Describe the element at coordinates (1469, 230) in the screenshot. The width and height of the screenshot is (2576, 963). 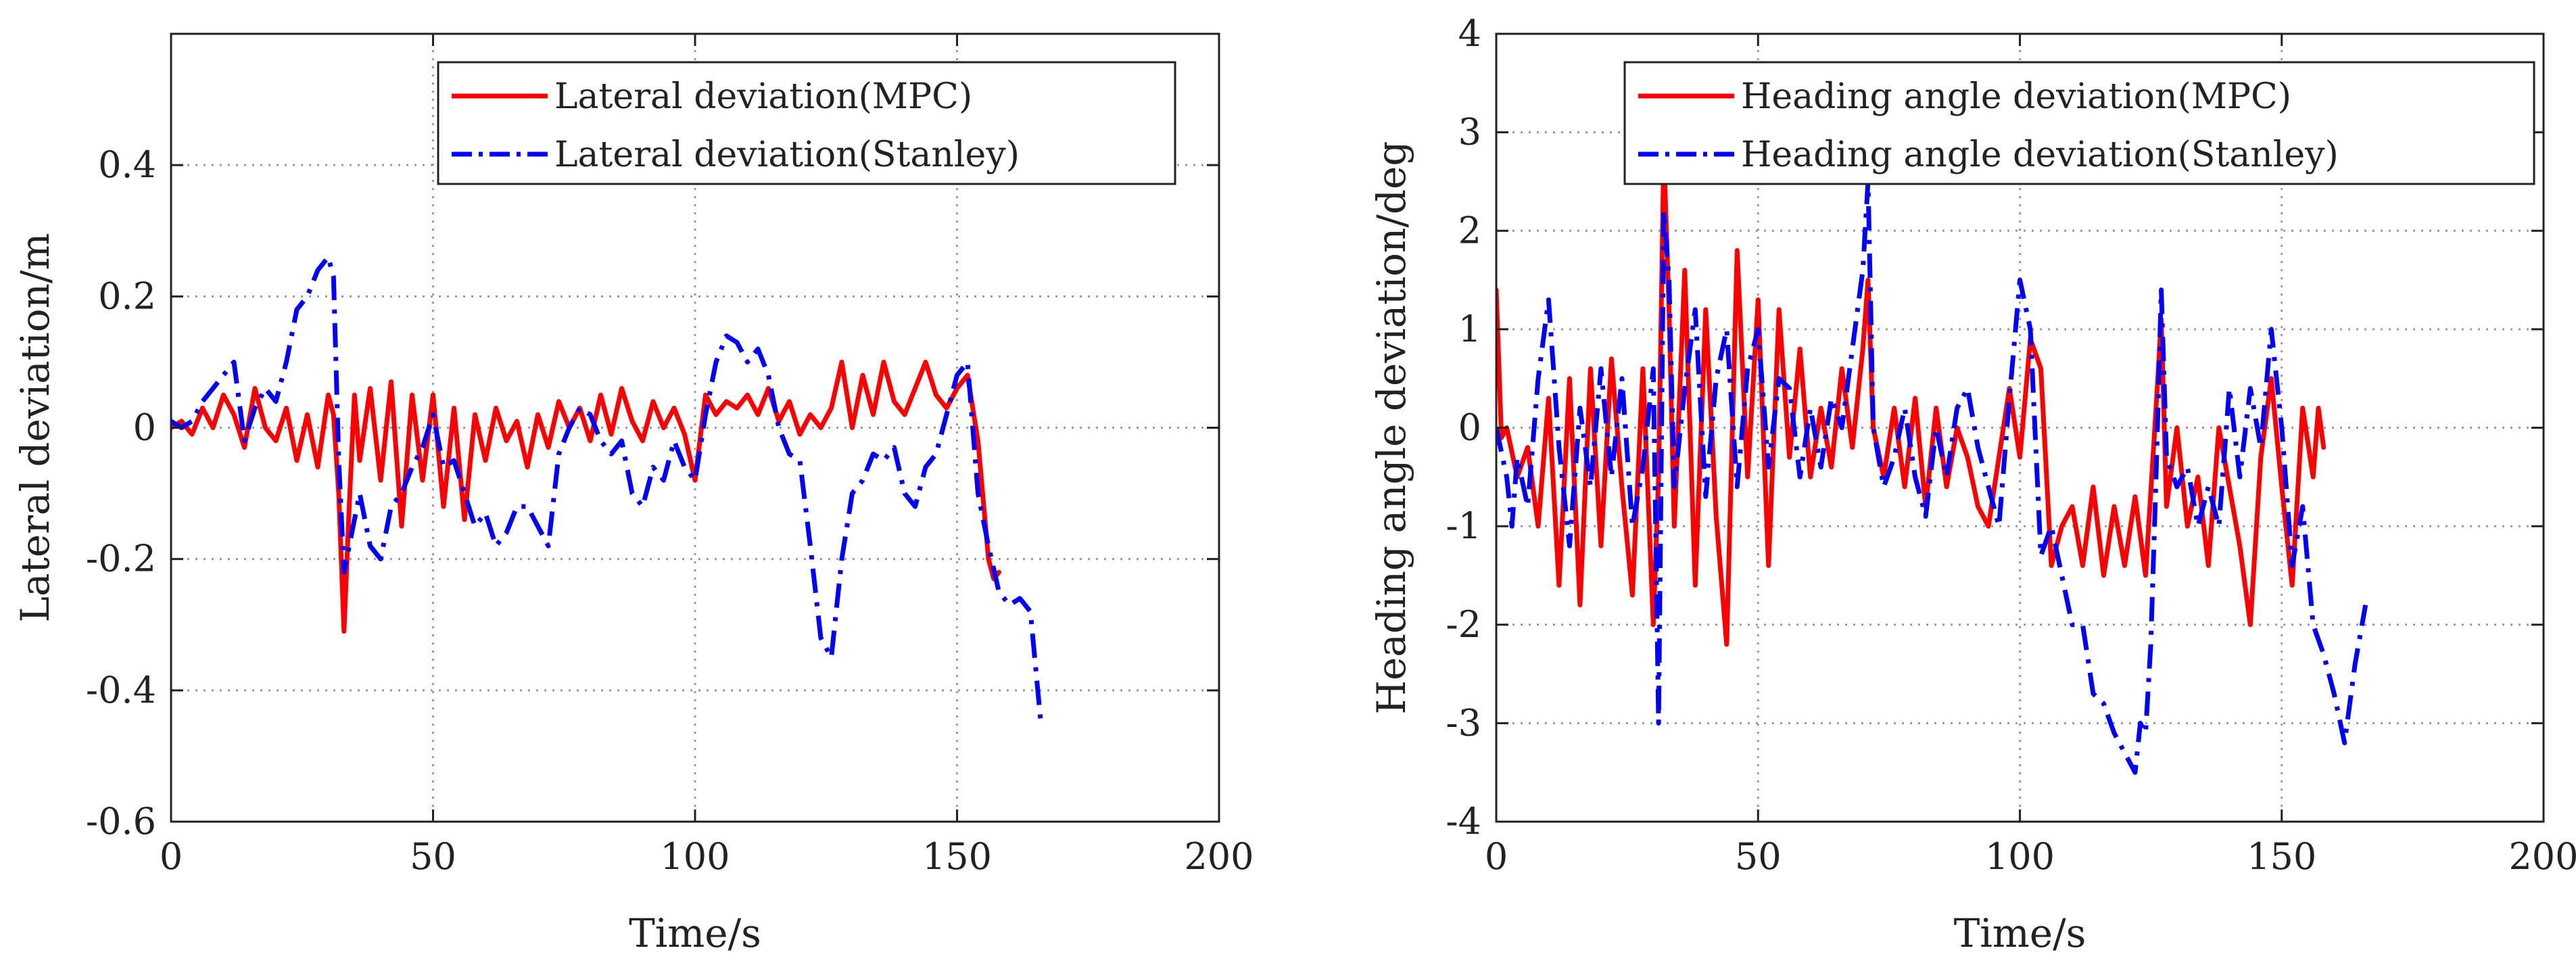
I see `y-tick-label: 2` at that location.